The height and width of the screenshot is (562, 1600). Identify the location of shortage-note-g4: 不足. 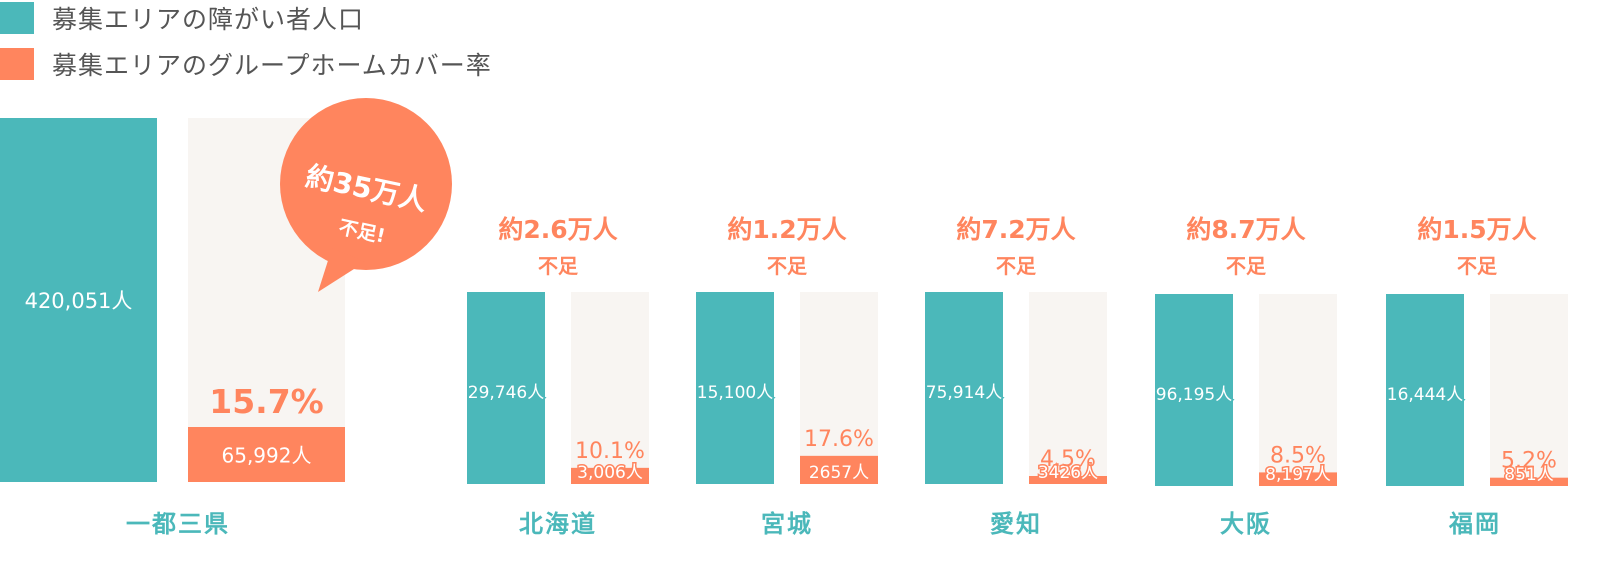
(1246, 266).